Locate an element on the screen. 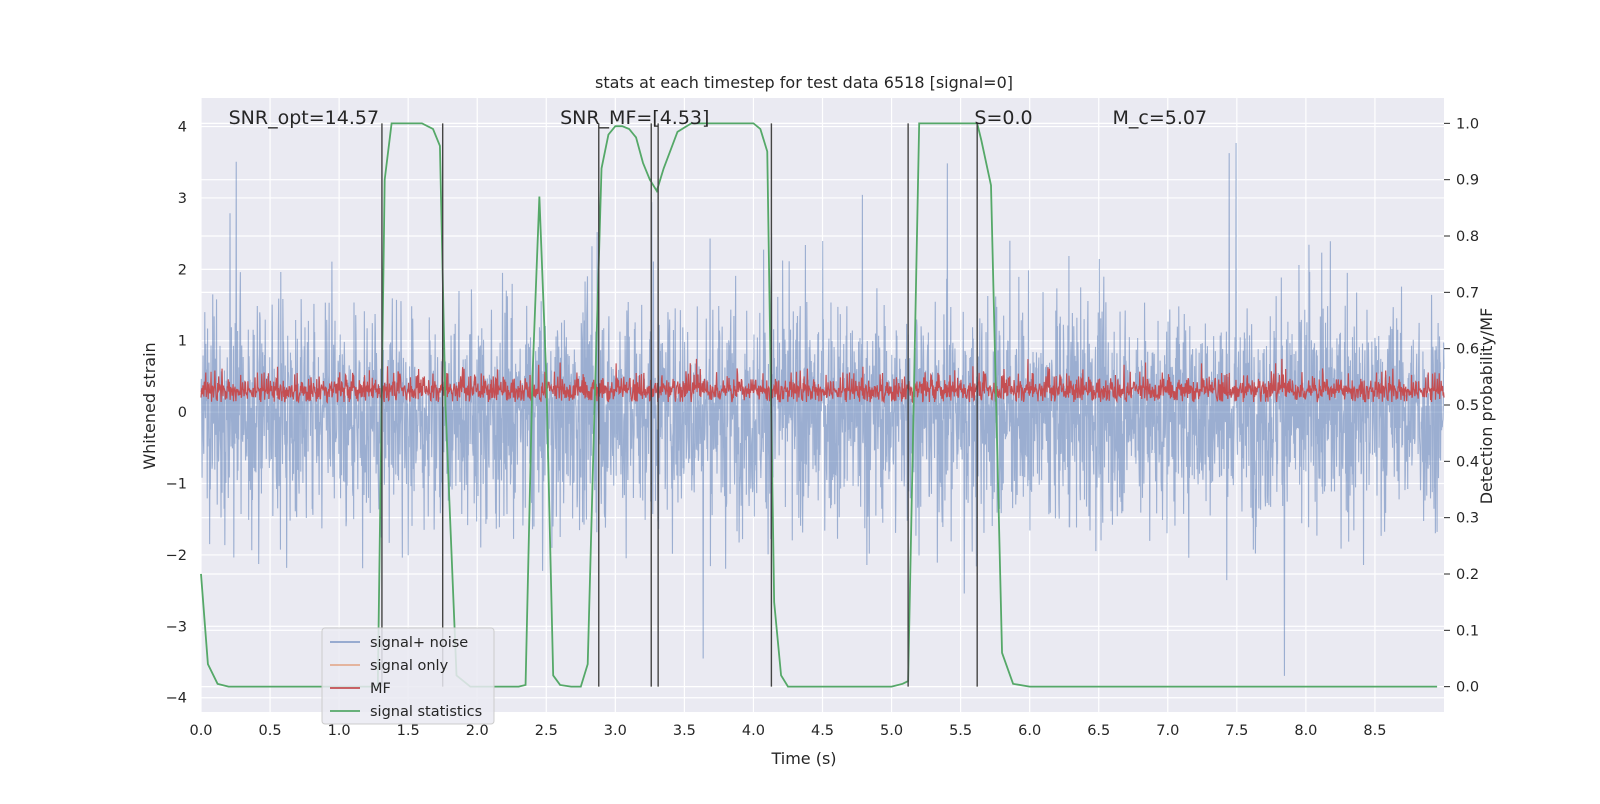 This screenshot has height=804, width=1600. x-tick-label: 3.0 is located at coordinates (615, 731).